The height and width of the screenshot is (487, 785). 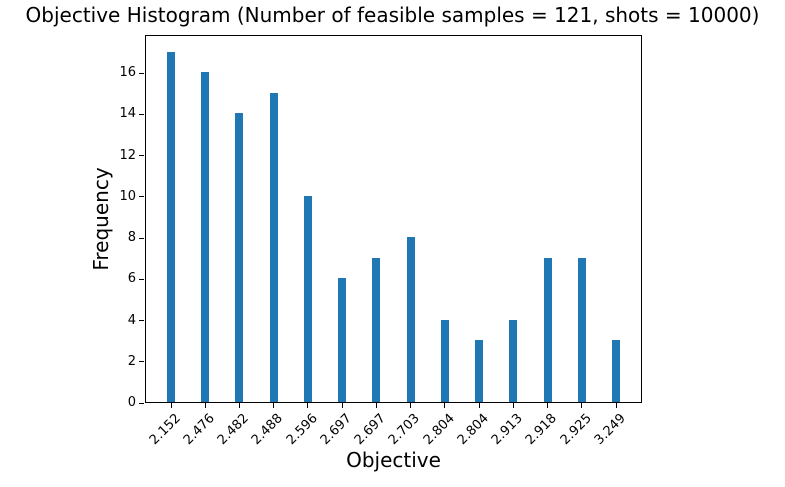 What do you see at coordinates (131, 279) in the screenshot?
I see `y-tick-label: 6` at bounding box center [131, 279].